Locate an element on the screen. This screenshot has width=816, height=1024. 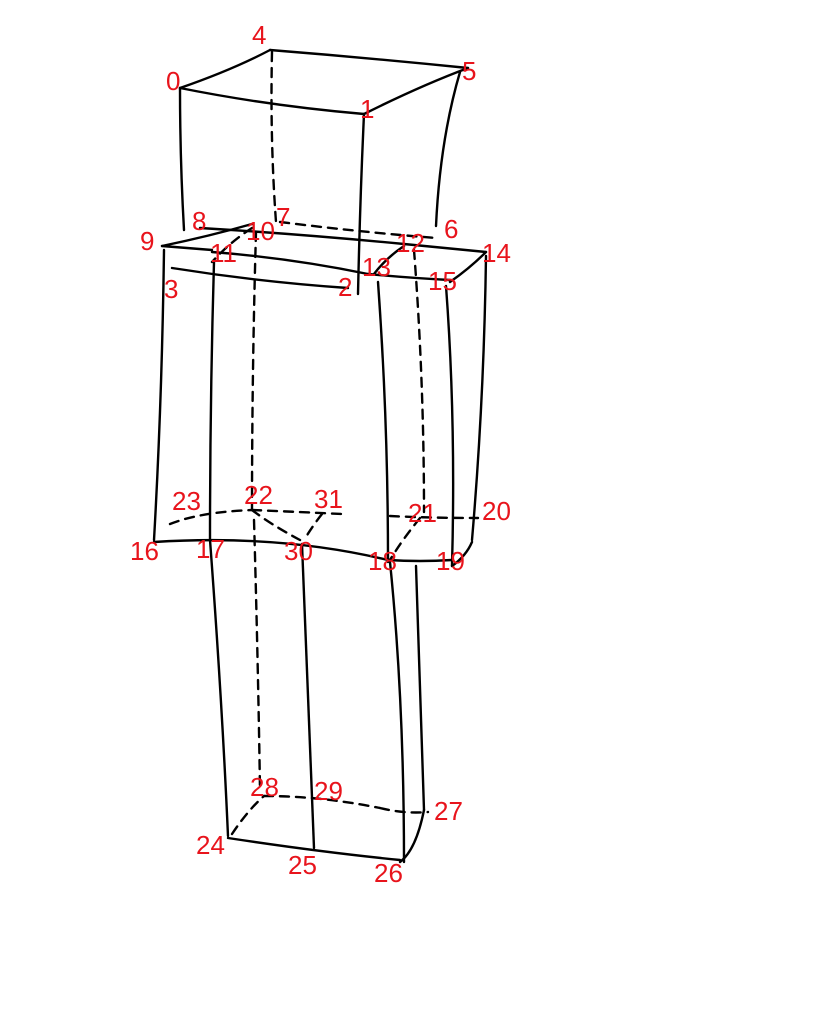
vertex-label-8: 8 is located at coordinates (199, 221).